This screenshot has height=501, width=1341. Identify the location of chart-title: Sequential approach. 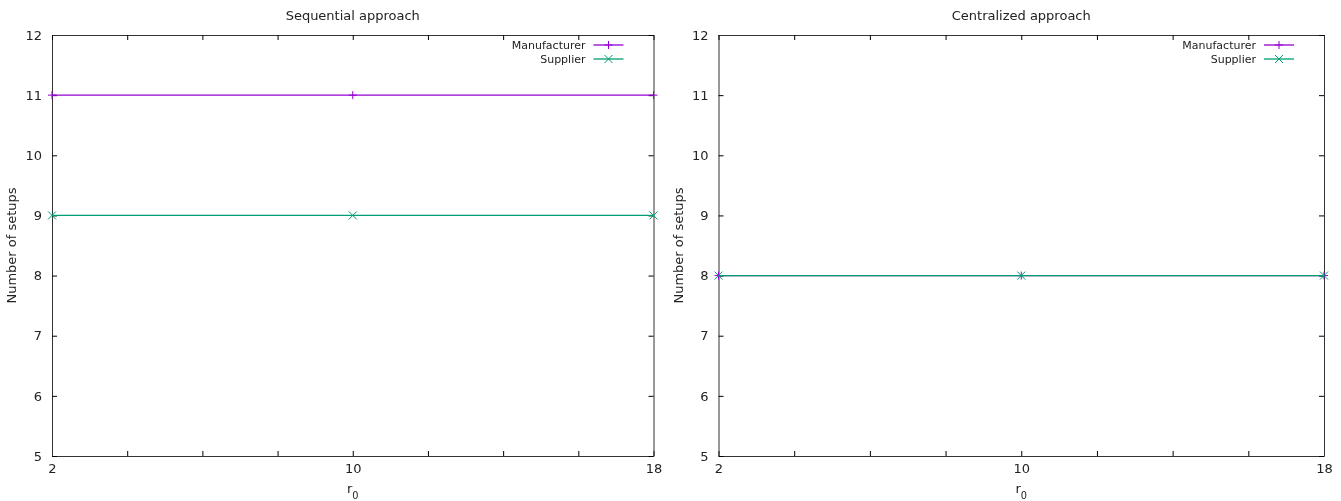
(352, 15).